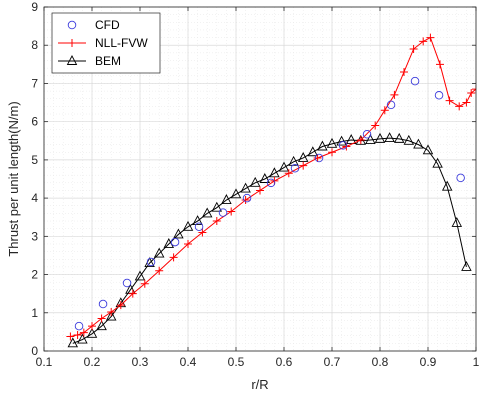 This screenshot has width=479, height=398. Describe the element at coordinates (93, 25) in the screenshot. I see `legend-item-cfd: CFD` at that location.